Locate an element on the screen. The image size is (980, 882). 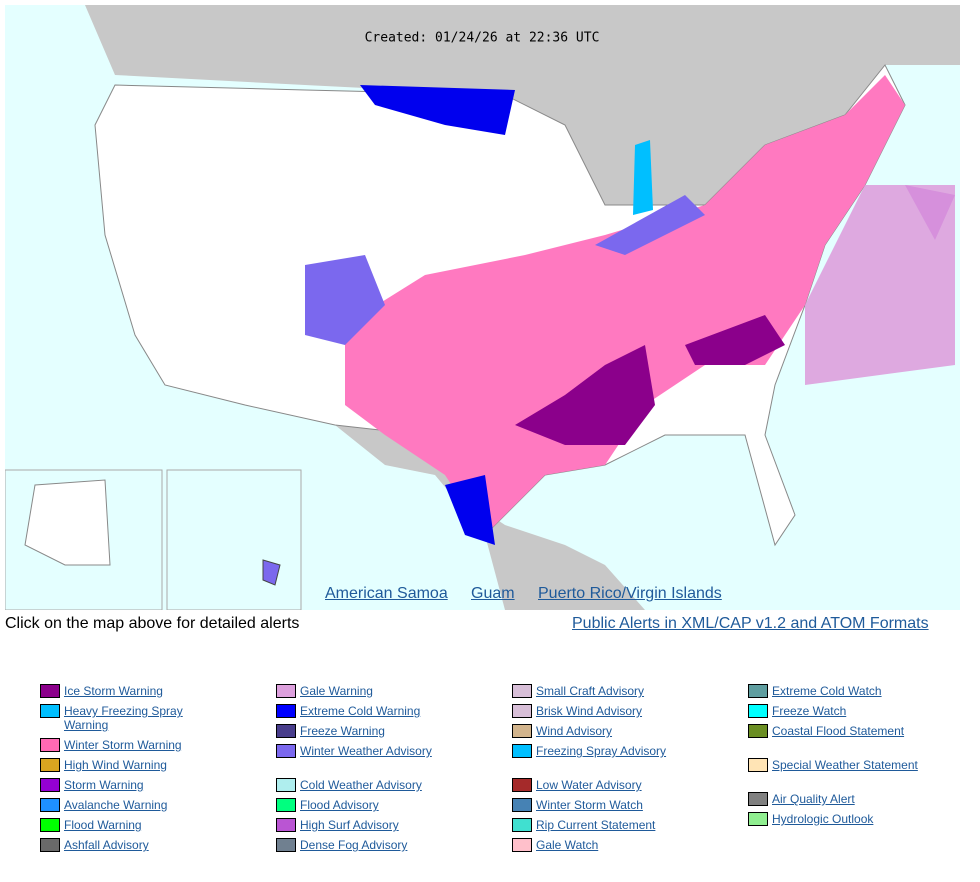
hawaii is located at coordinates (271, 572).